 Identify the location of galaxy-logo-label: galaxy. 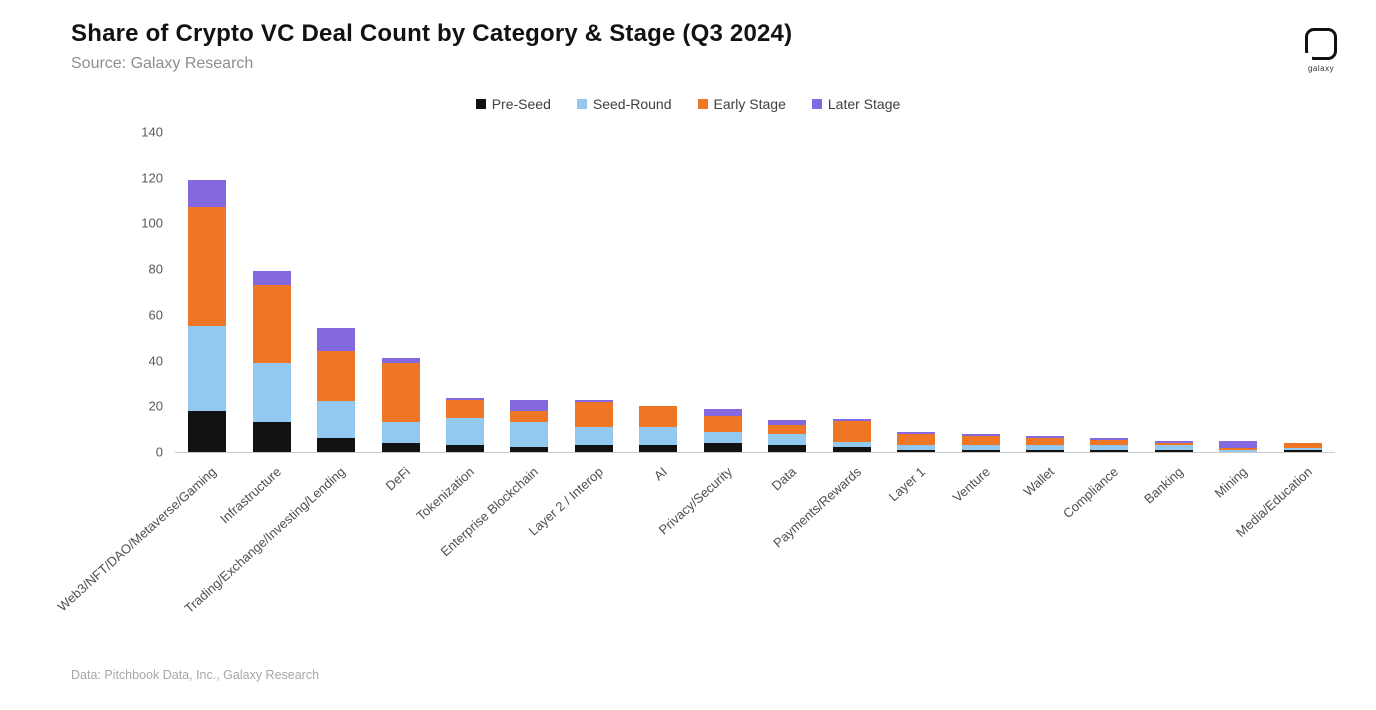
(1321, 68).